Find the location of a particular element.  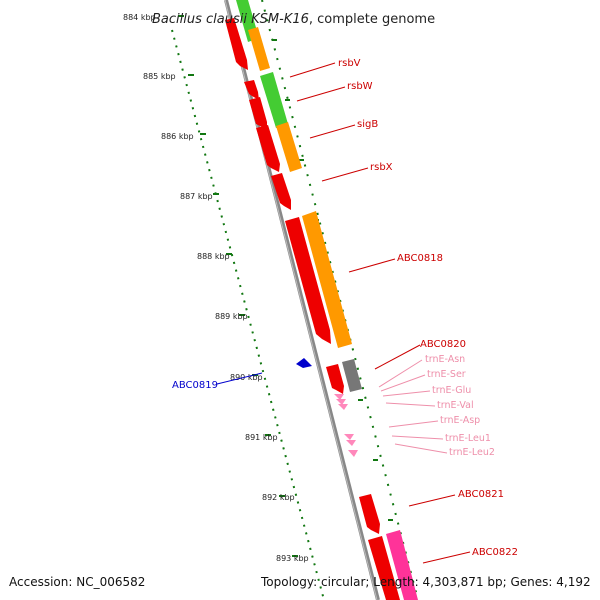

tick-label: 886 kbp is located at coordinates (177, 136).